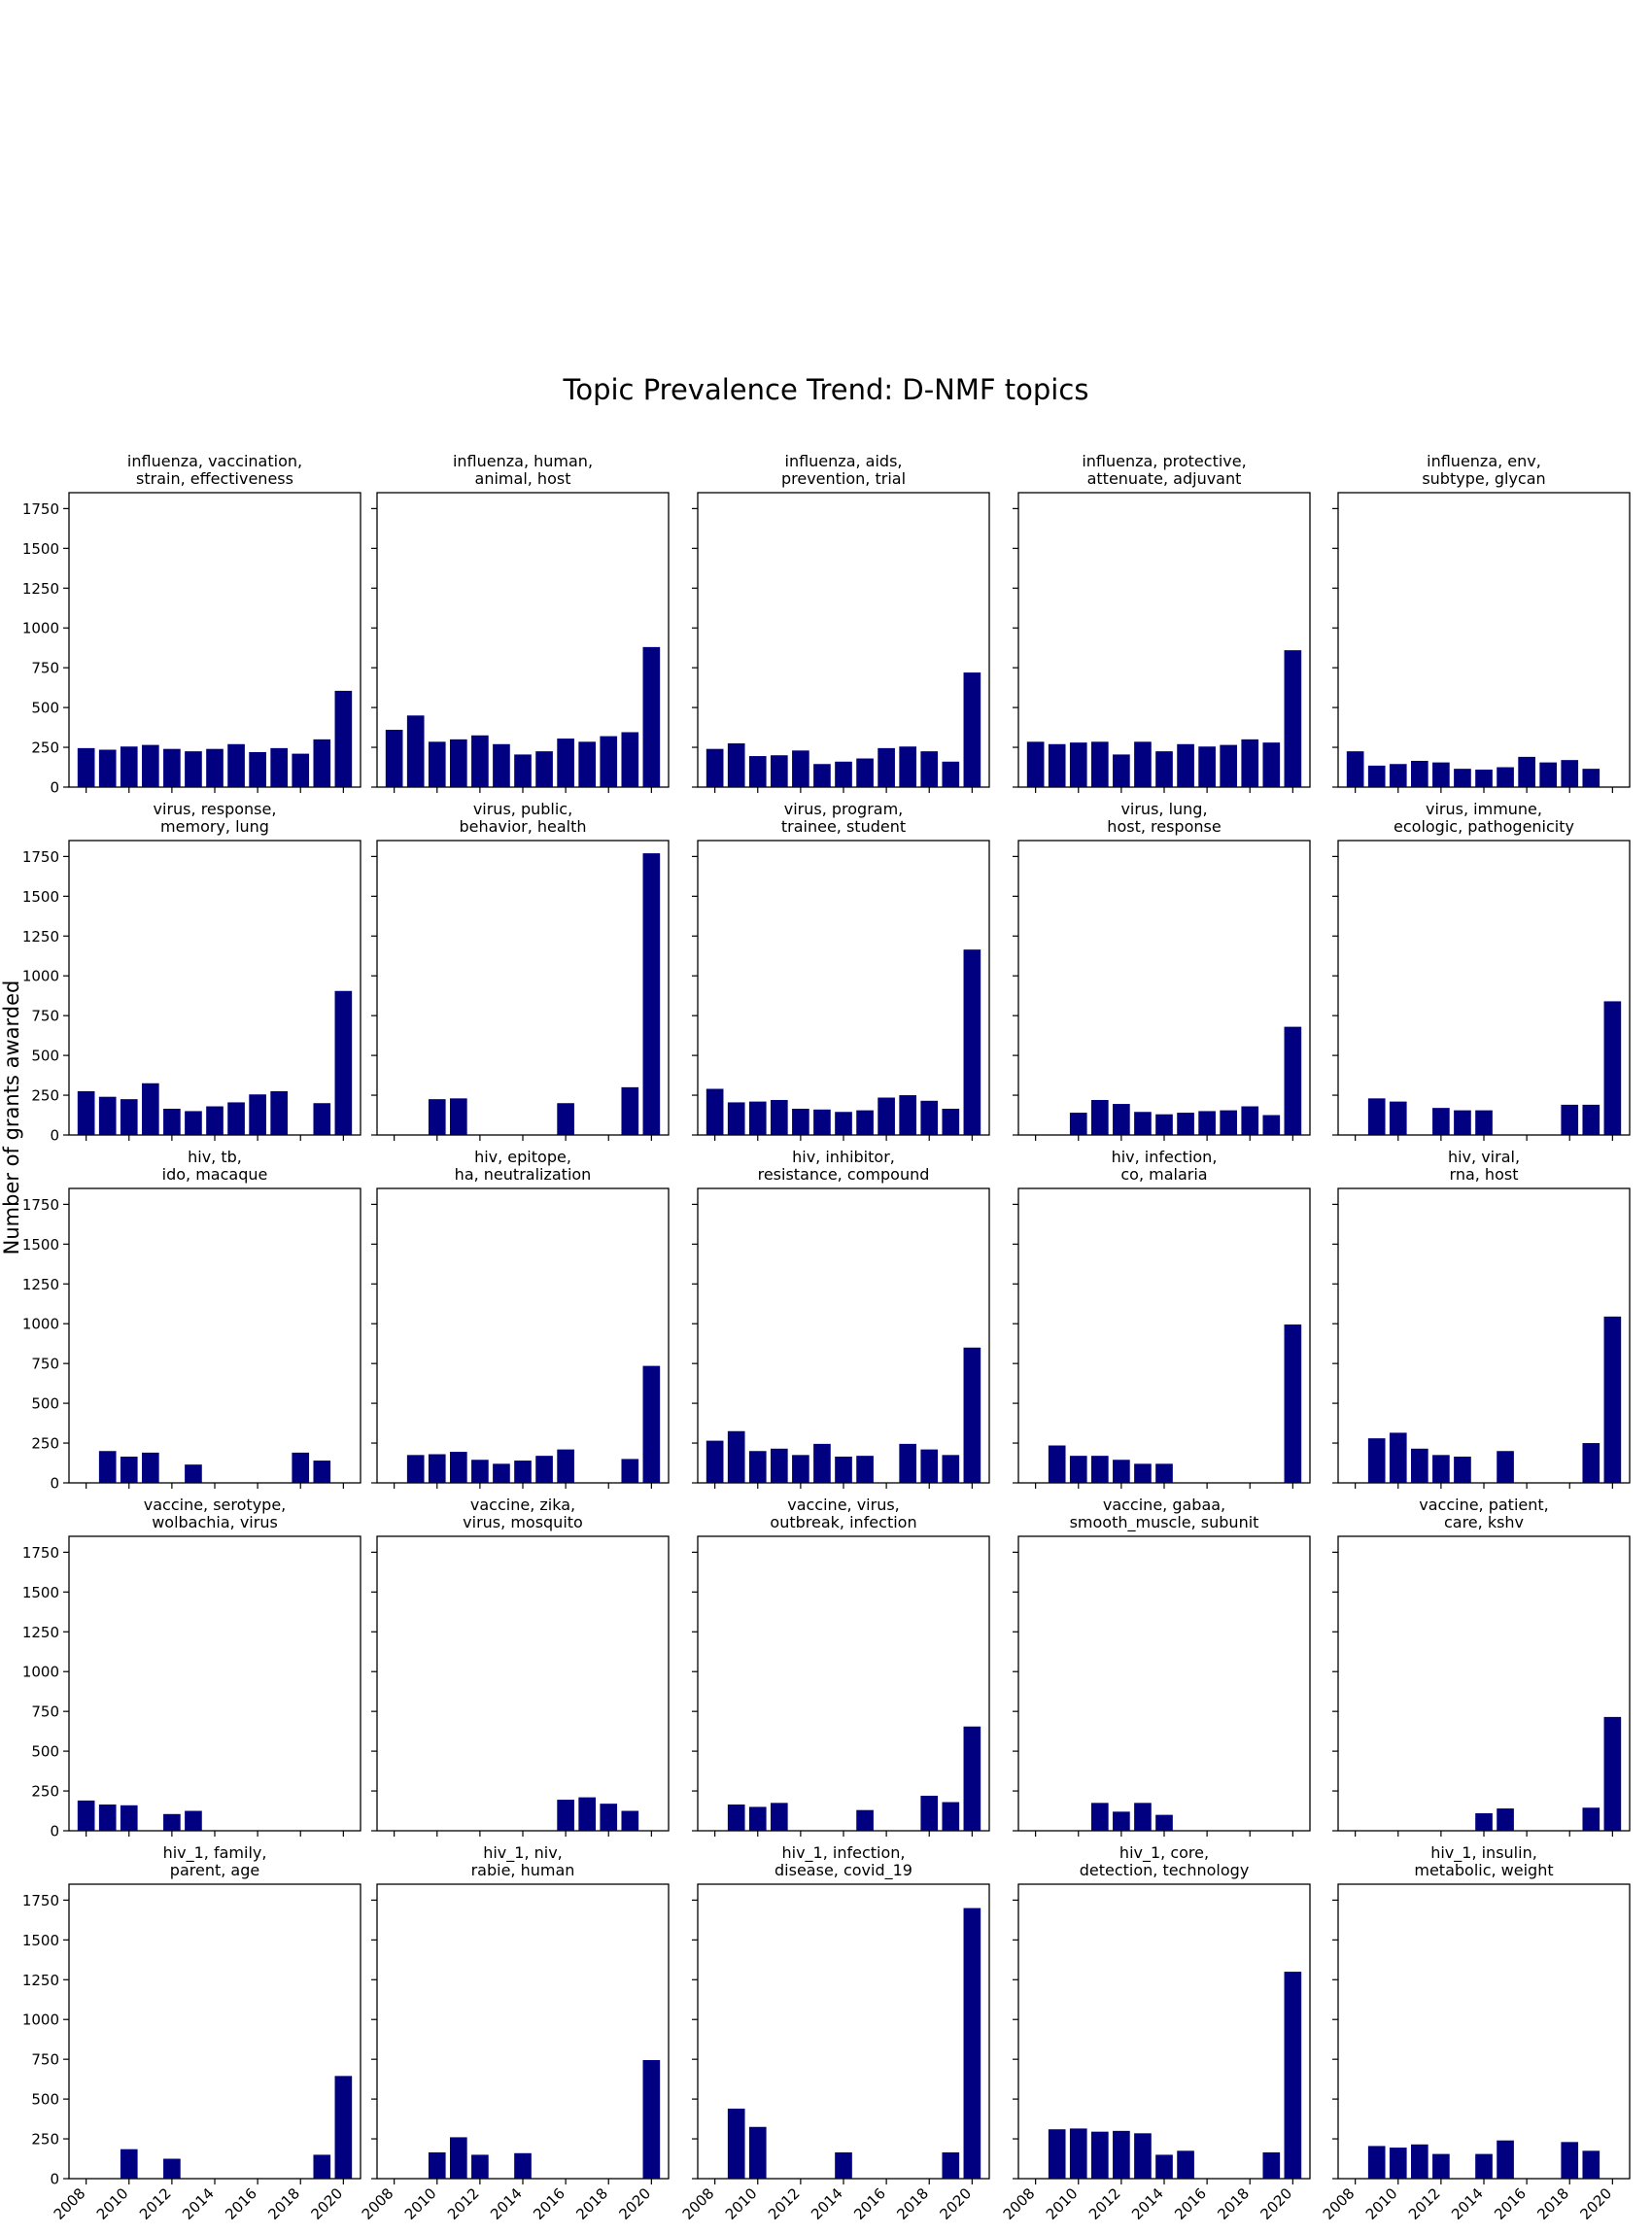 The image size is (1652, 2235). What do you see at coordinates (1164, 1174) in the screenshot?
I see `subplot-title: co, malaria` at bounding box center [1164, 1174].